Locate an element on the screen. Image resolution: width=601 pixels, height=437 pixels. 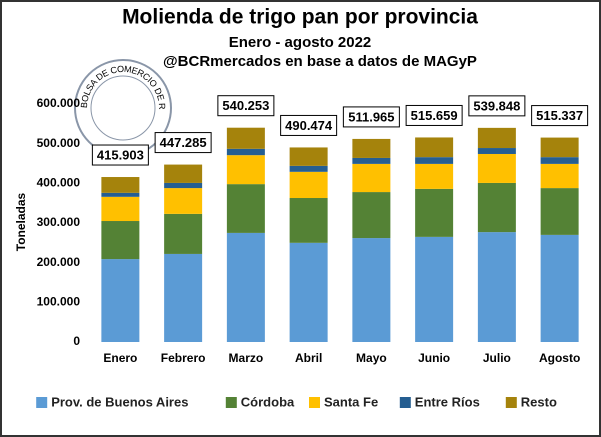
y-axis-label: Toneladas is located at coordinates (21, 221).